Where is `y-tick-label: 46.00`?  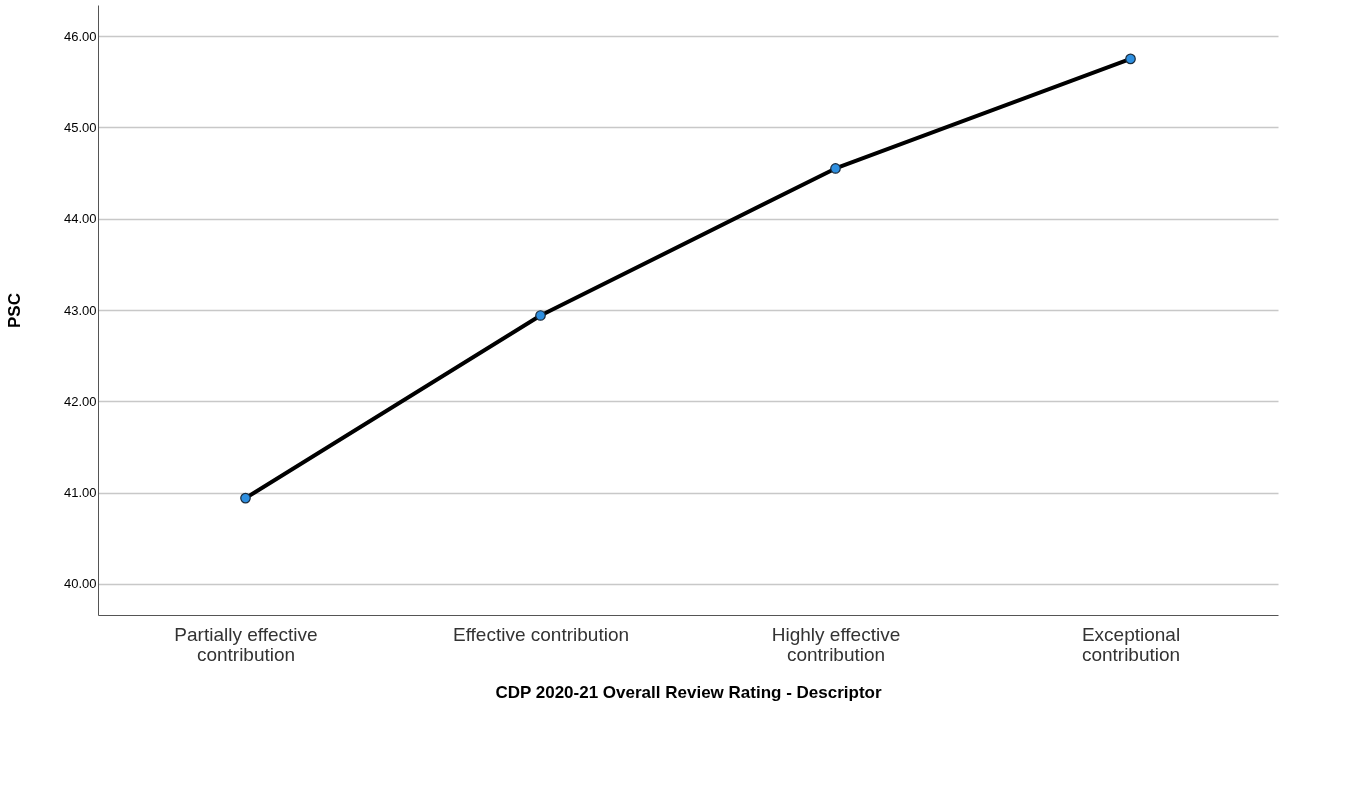
y-tick-label: 46.00 is located at coordinates (80, 36).